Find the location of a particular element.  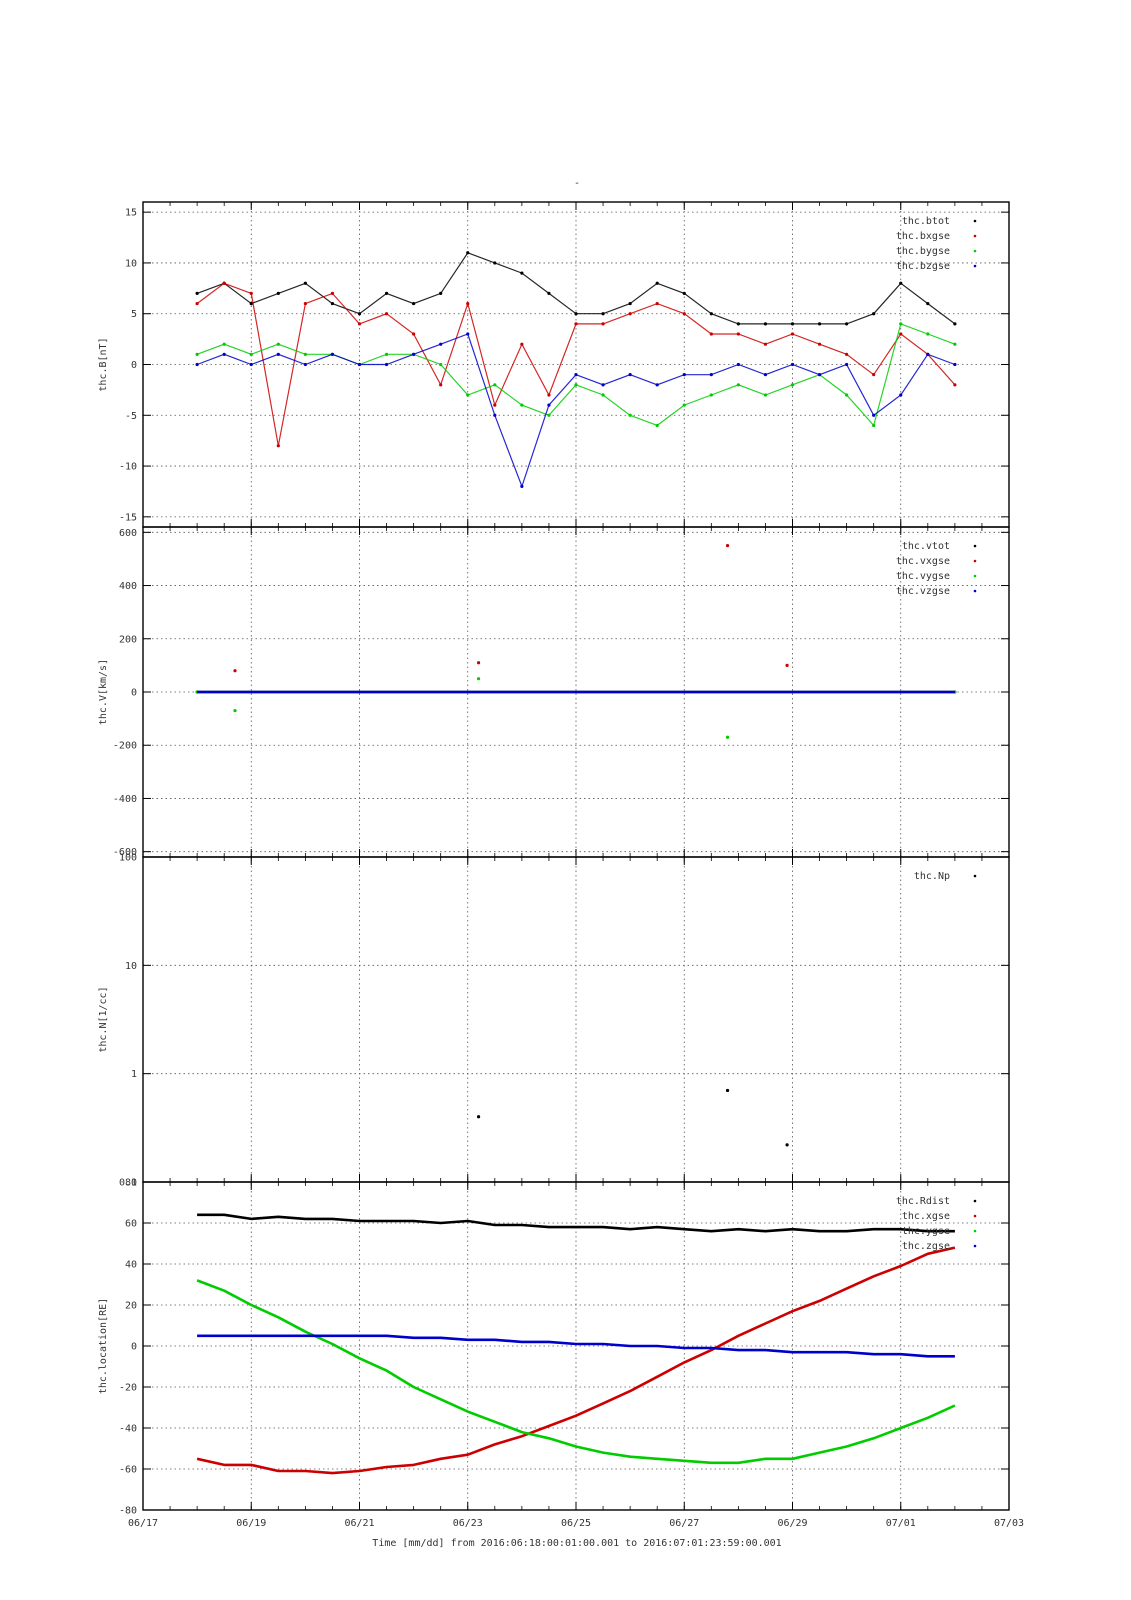

y-tick-label: 100 is located at coordinates (128, 858).